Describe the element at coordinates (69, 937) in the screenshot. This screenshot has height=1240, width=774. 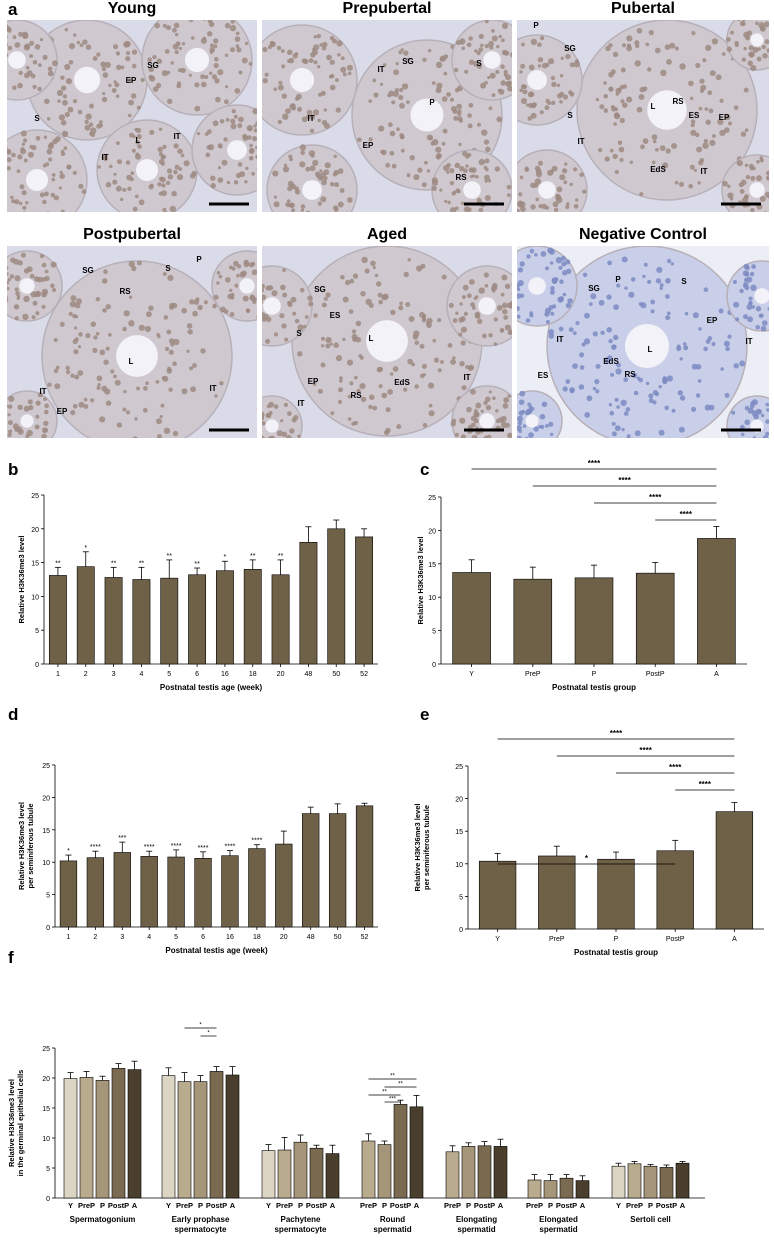
I see `x-tick-label: 1` at that location.